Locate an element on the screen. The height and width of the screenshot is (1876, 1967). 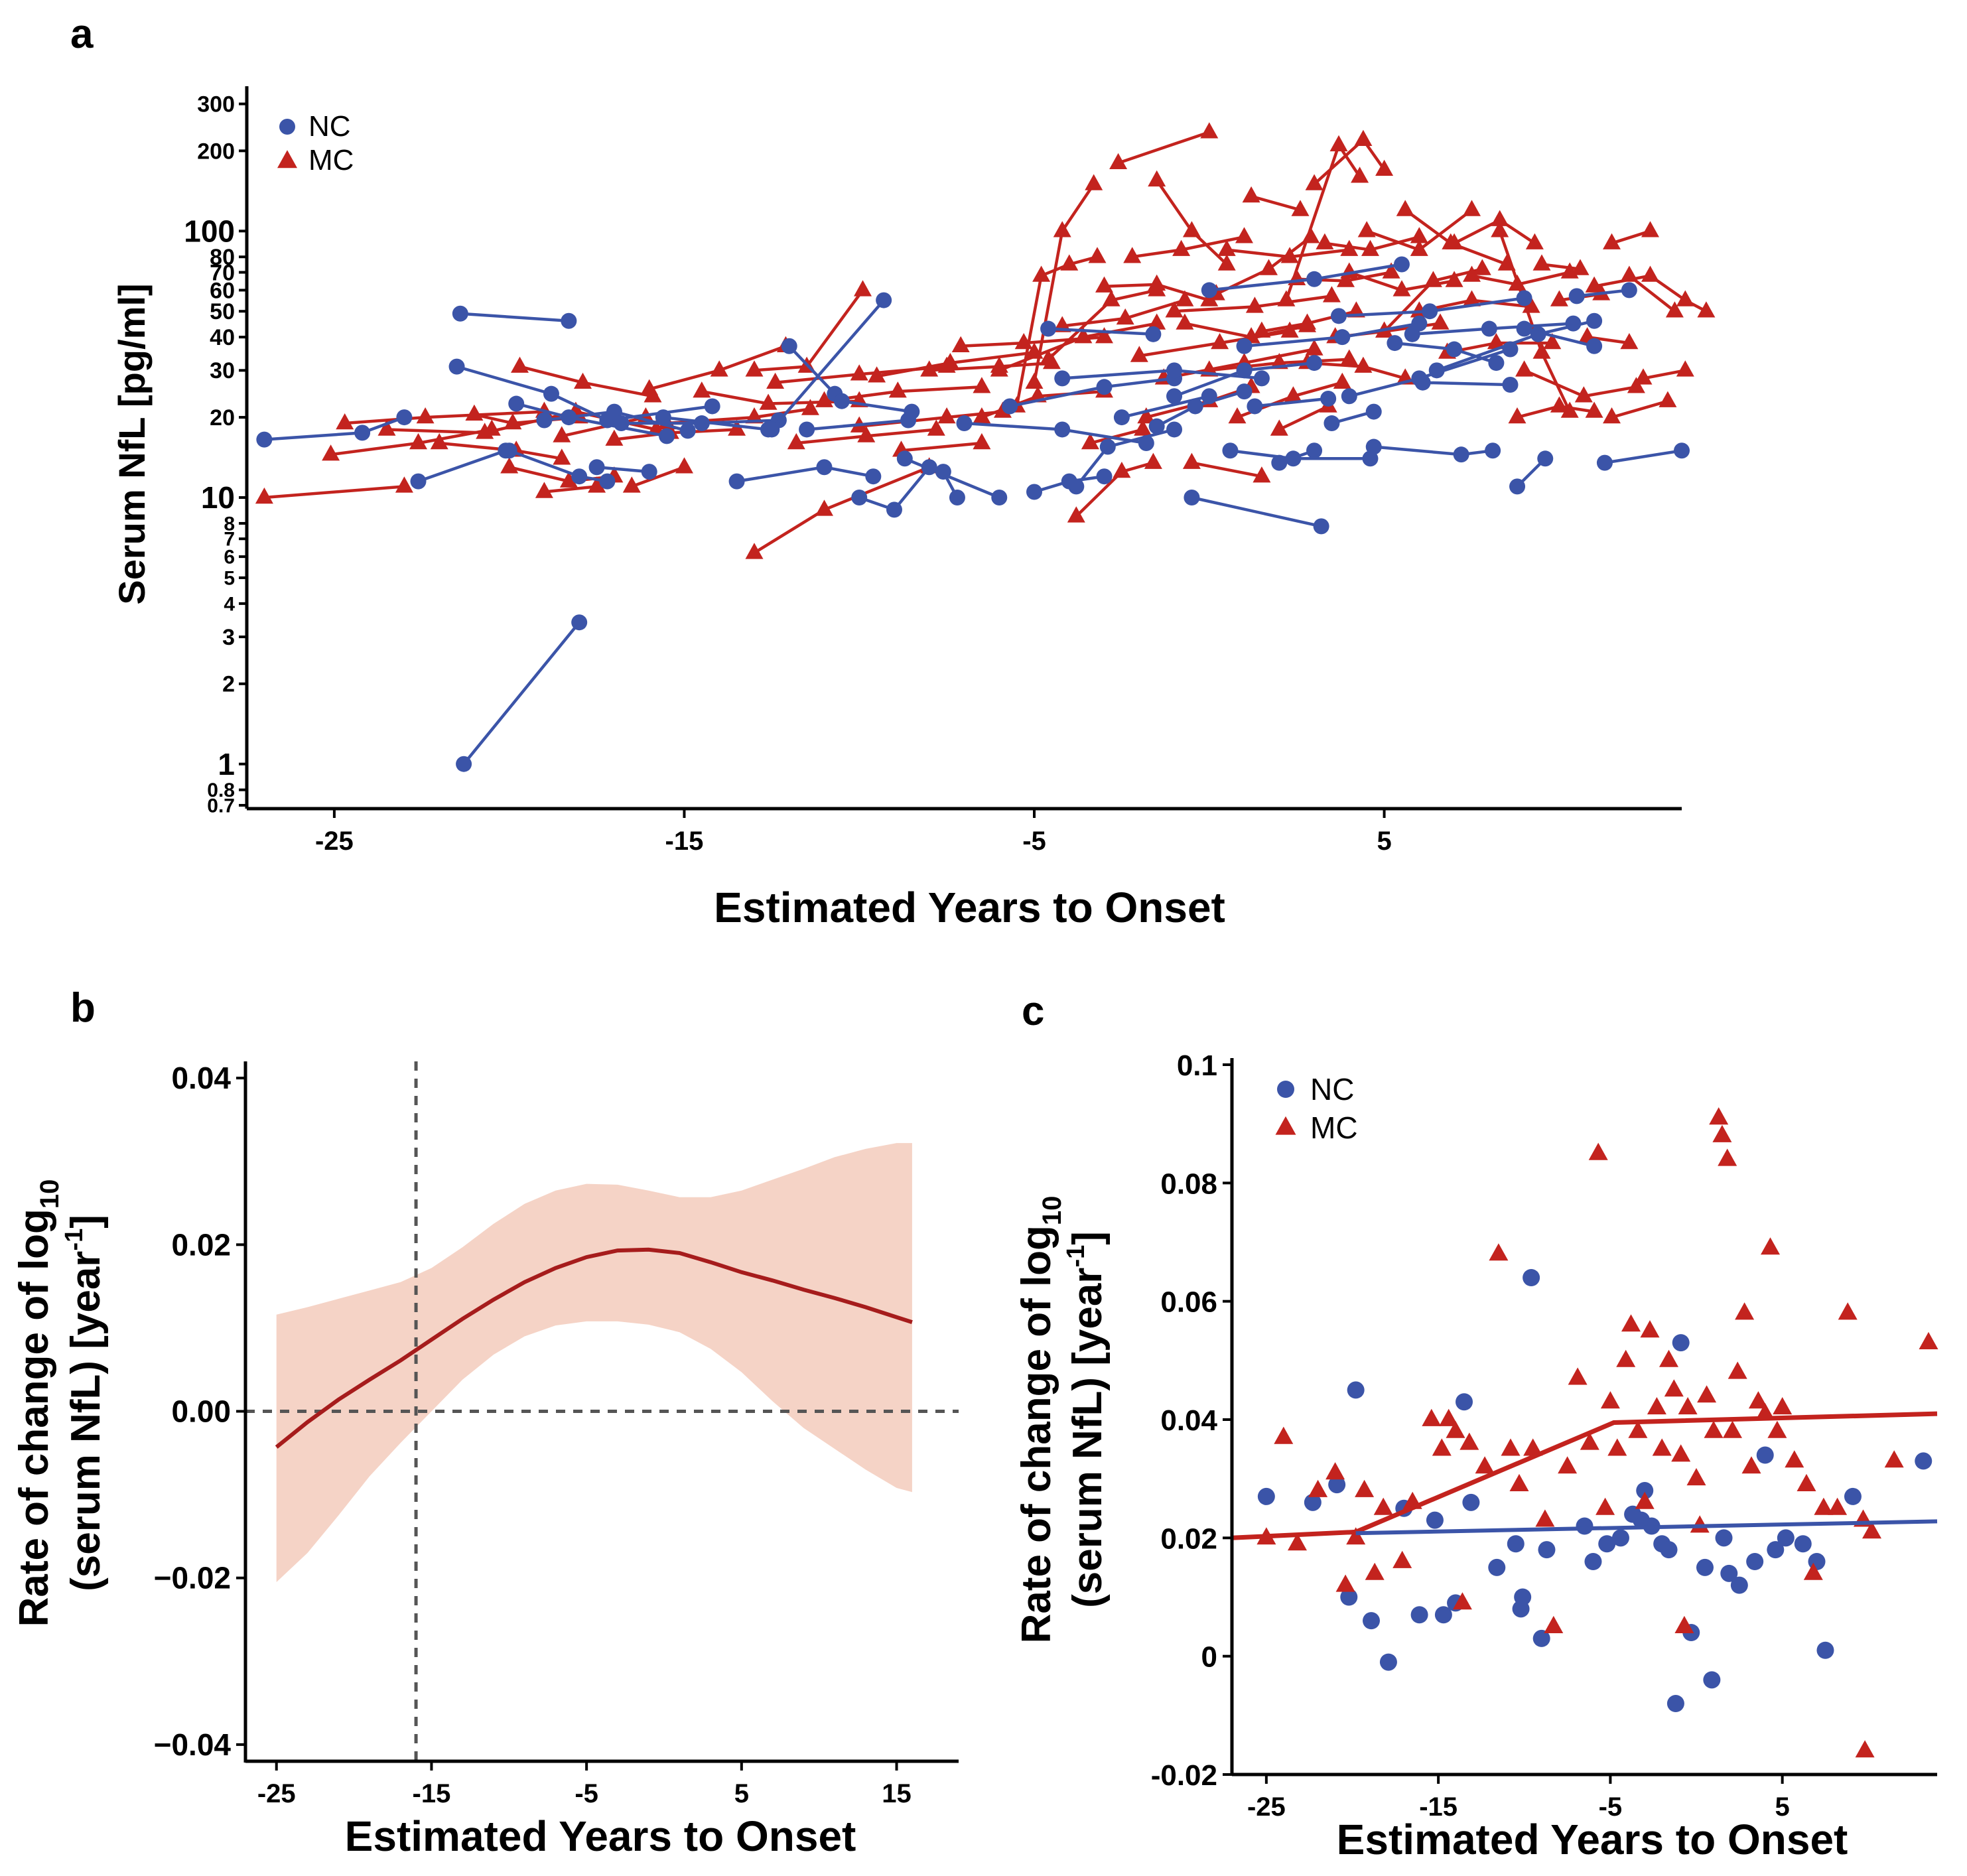
legend: NC MC is located at coordinates (1316, 1108).